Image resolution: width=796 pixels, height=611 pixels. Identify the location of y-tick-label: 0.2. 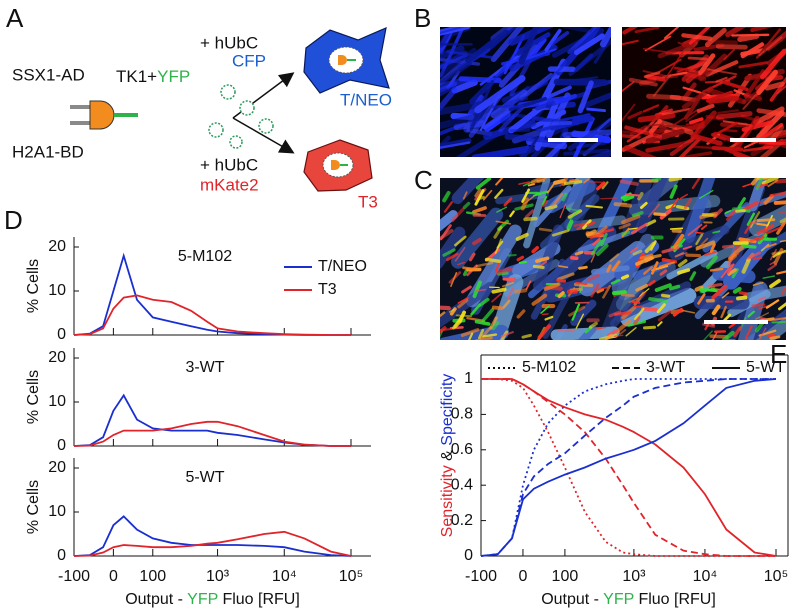
(462, 520).